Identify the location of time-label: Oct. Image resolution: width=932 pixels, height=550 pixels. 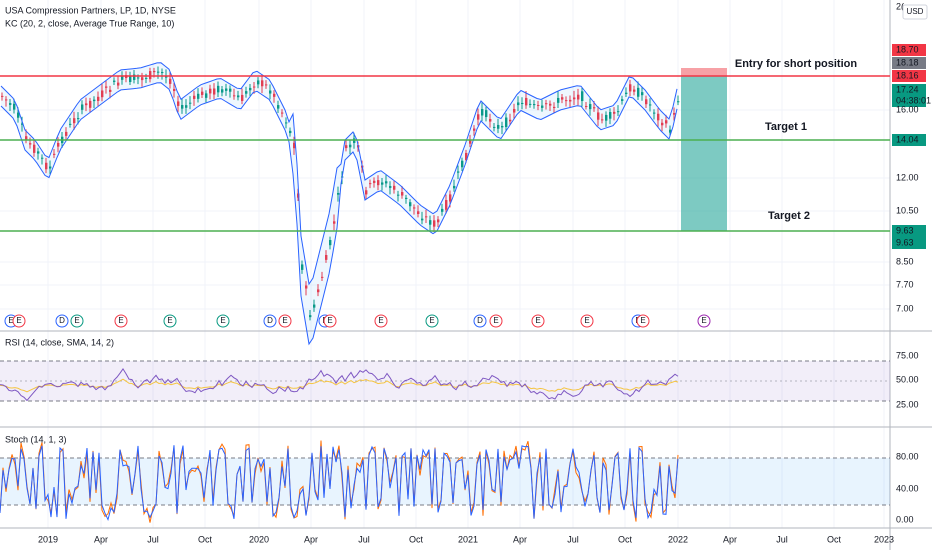
(416, 539).